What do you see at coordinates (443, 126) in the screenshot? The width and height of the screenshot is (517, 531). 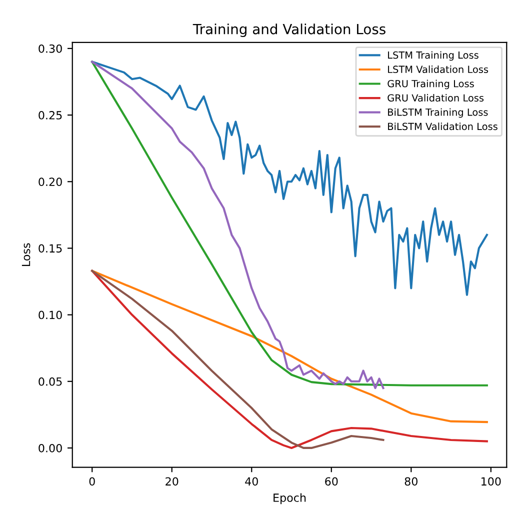 I see `legend-label: BiLSTM Validation Loss` at bounding box center [443, 126].